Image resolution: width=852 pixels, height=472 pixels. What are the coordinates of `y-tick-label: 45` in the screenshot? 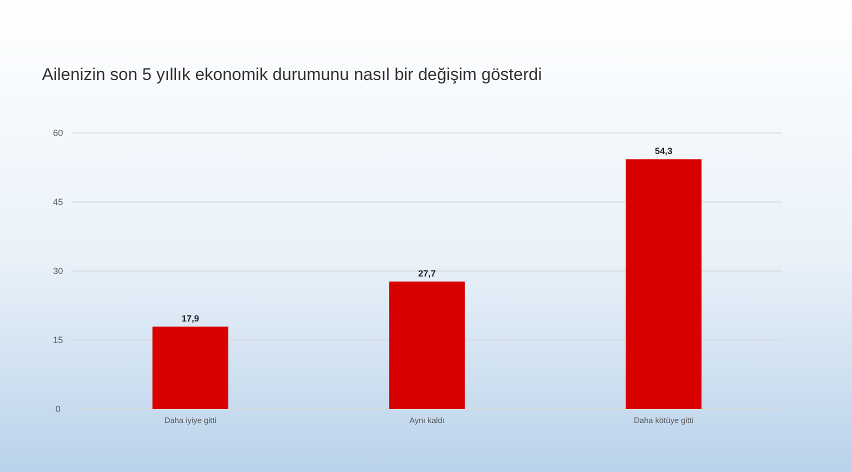 It's located at (58, 202).